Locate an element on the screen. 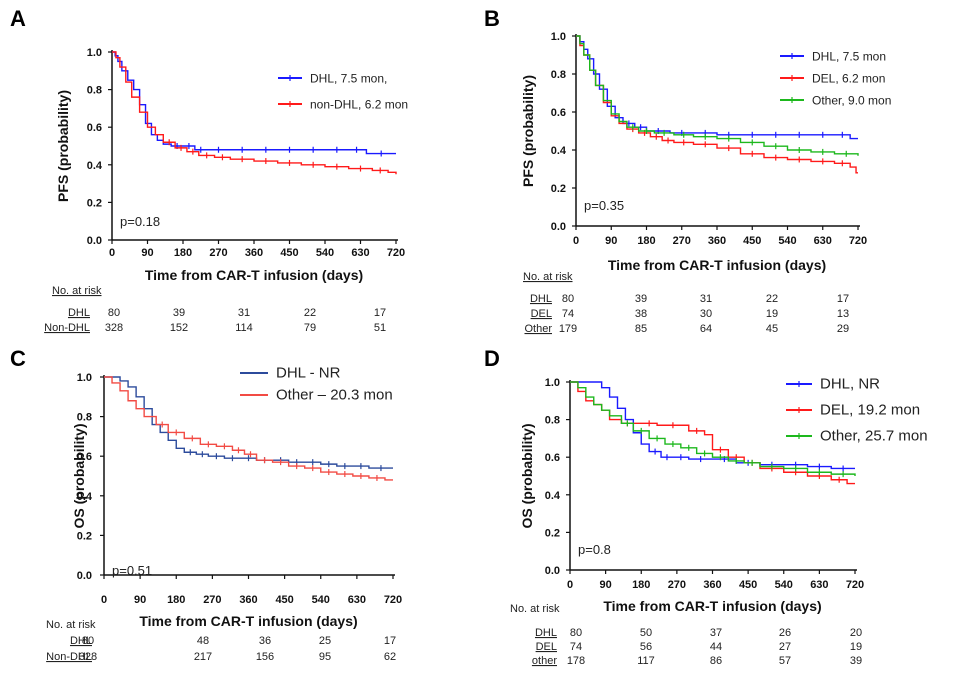 This screenshot has width=966, height=678. panel-label: C is located at coordinates (18, 358).